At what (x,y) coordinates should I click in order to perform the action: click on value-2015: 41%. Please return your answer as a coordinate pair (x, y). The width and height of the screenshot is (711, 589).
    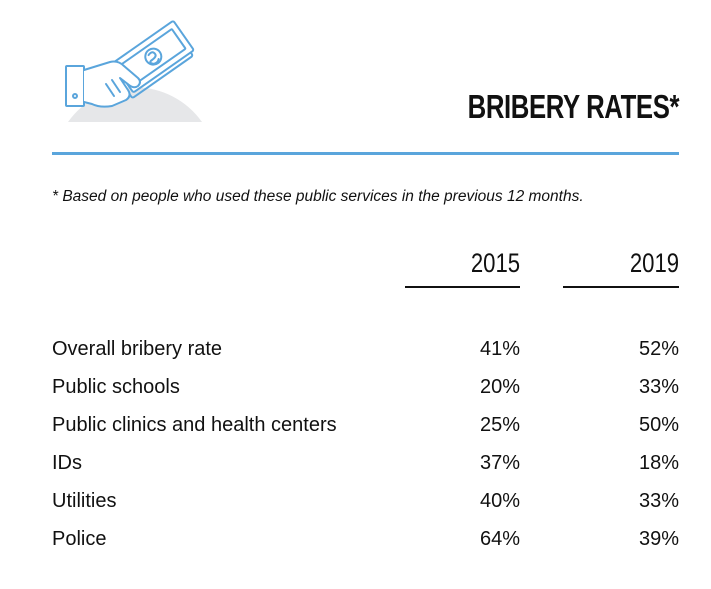
    Looking at the image, I should click on (499, 349).